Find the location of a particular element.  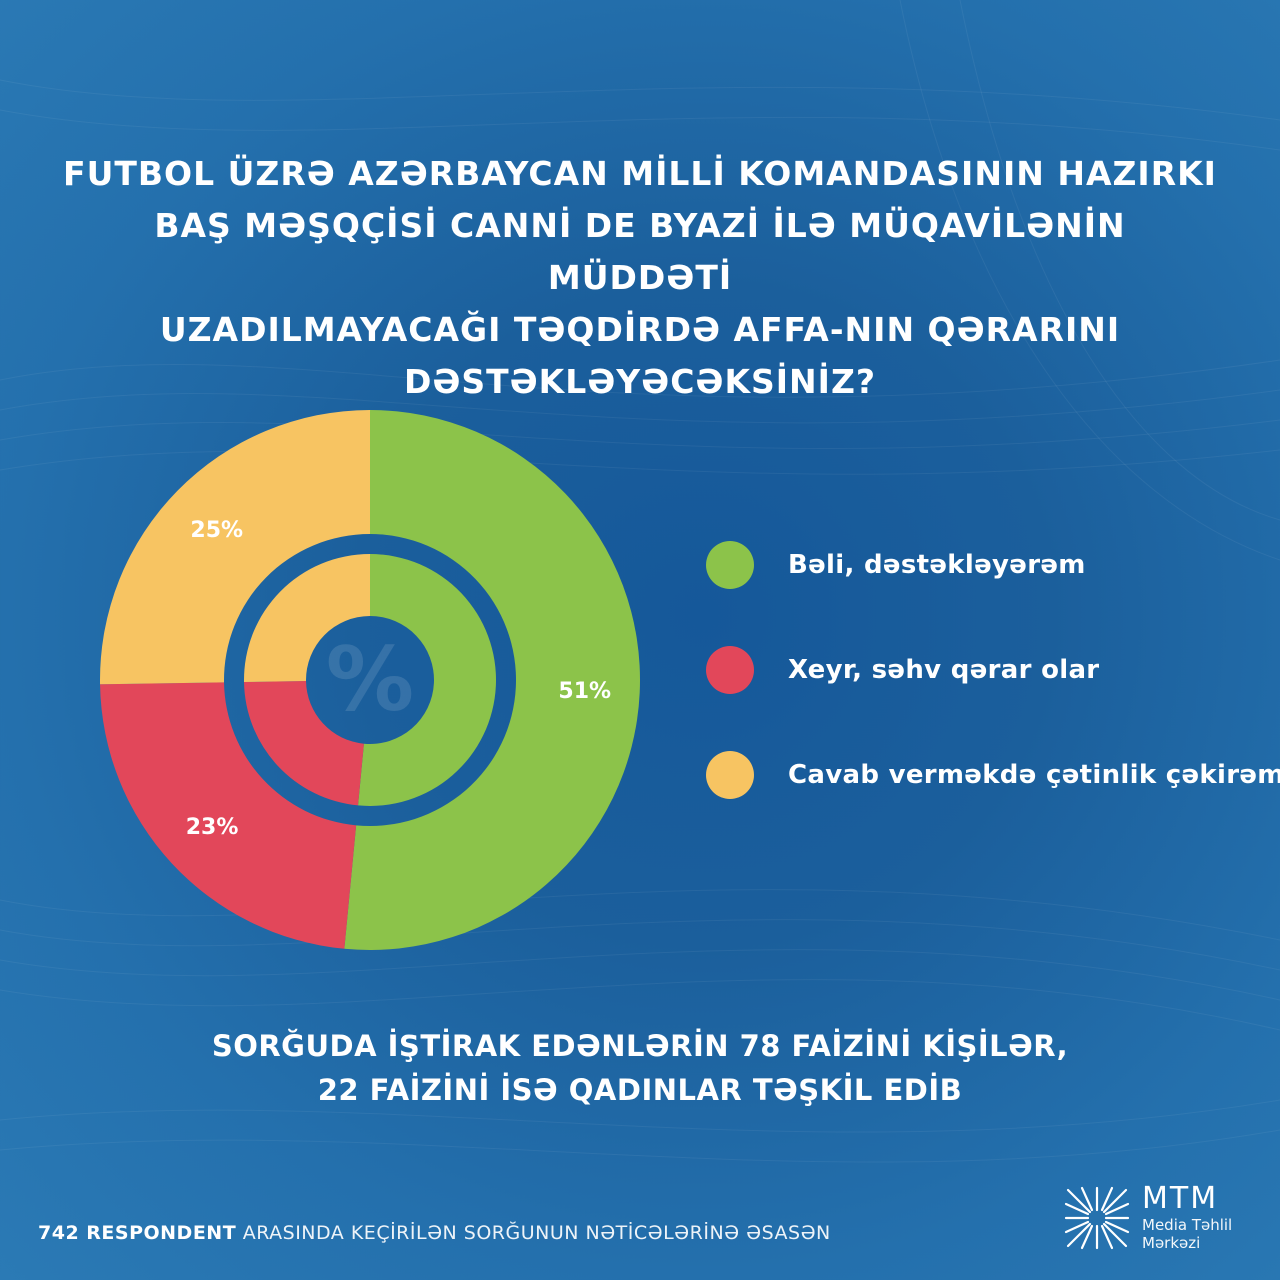

legend-item-no: Xeyr, səhv qərar olar is located at coordinates (993, 670).